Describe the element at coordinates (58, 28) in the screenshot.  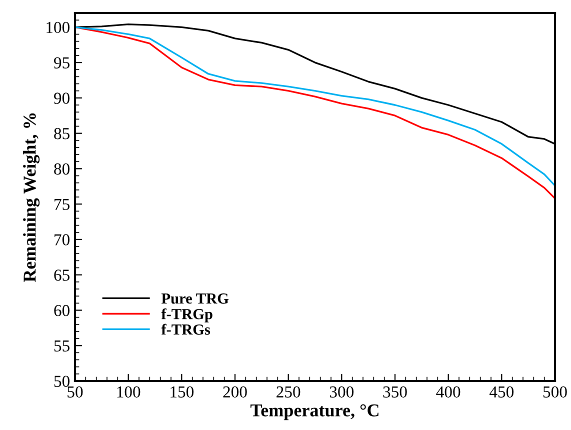
I see `y-tick-label: 100` at that location.